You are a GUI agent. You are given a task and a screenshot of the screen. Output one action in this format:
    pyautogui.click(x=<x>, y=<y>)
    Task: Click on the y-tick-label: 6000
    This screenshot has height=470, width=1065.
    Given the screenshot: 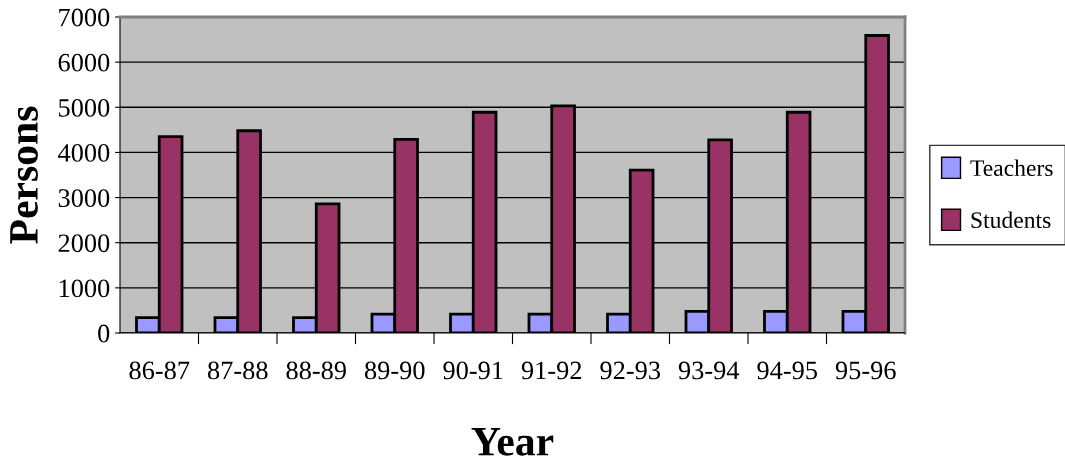 What is the action you would take?
    pyautogui.click(x=84, y=62)
    